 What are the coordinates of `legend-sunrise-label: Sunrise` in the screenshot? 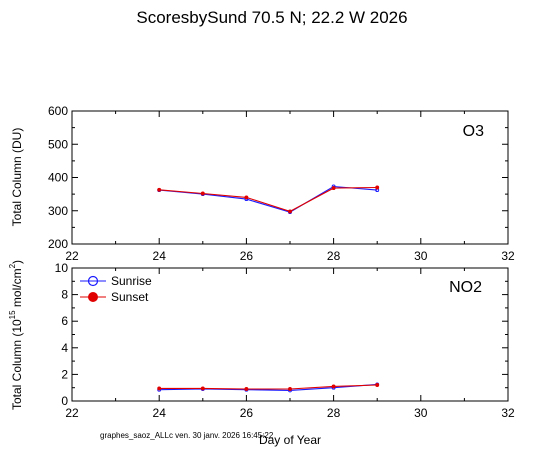 It's located at (131, 281).